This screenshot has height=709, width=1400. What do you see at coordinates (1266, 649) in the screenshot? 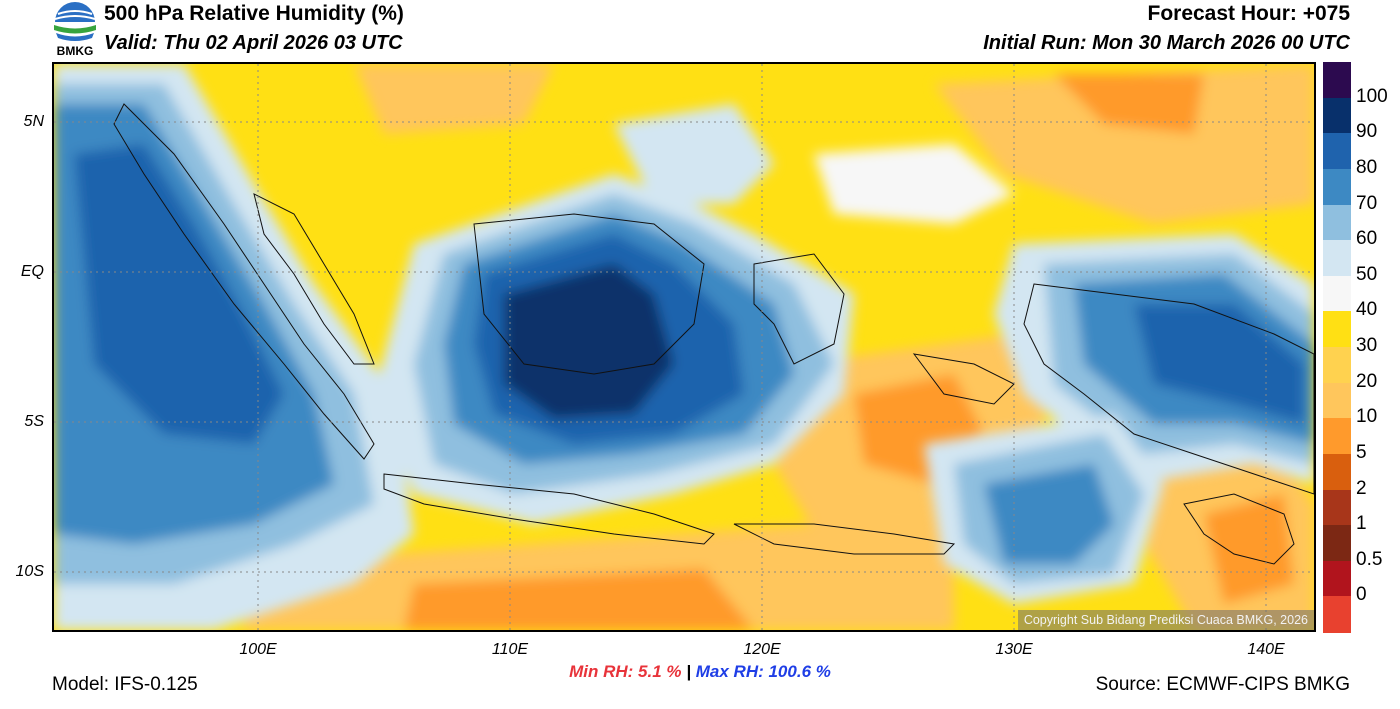
I see `lon-label-140e: 140E` at bounding box center [1266, 649].